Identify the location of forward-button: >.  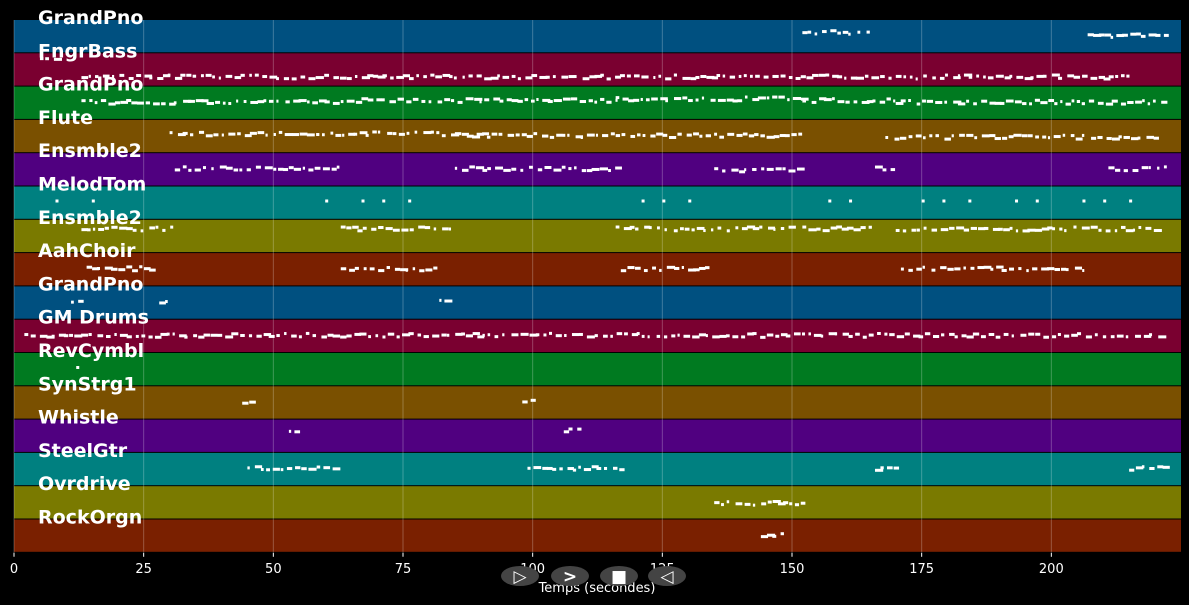
(570, 576).